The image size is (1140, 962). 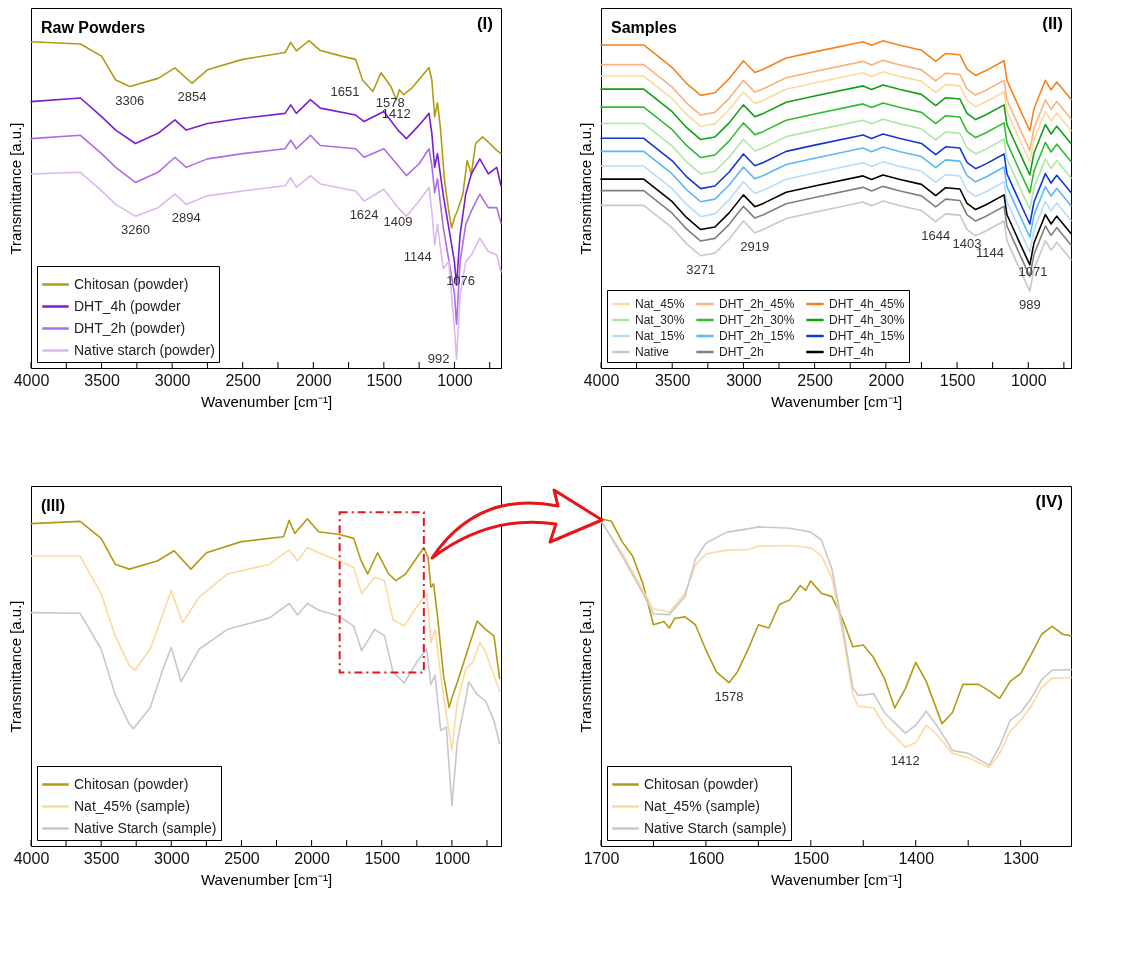 What do you see at coordinates (398, 221) in the screenshot?
I see `annotation: 1409` at bounding box center [398, 221].